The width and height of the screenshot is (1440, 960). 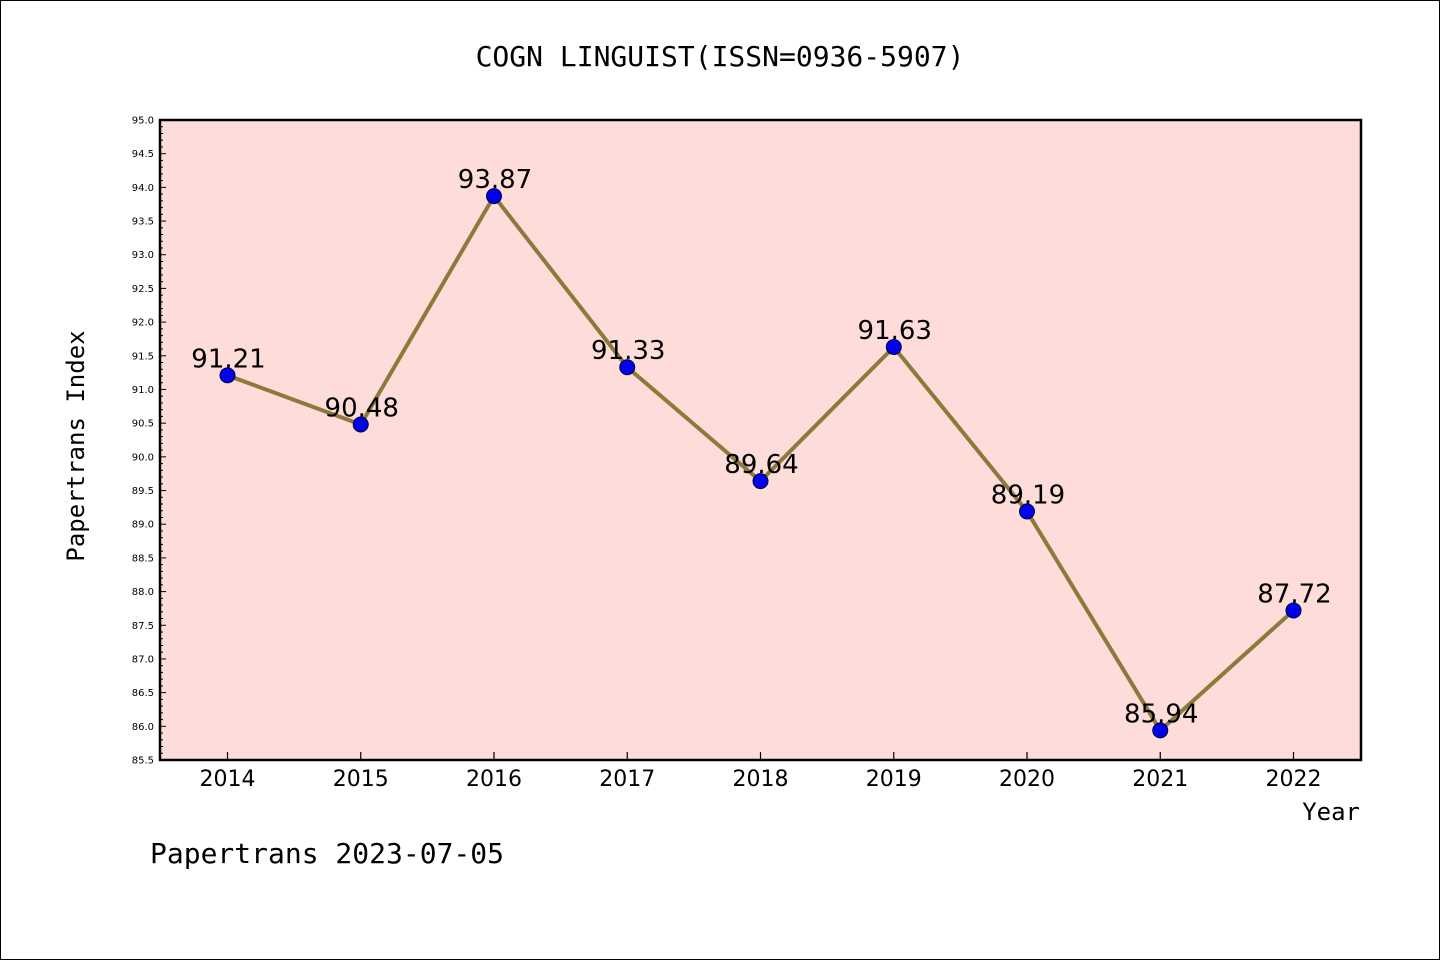 I want to click on x-tick-label: 2021, so click(x=1160, y=779).